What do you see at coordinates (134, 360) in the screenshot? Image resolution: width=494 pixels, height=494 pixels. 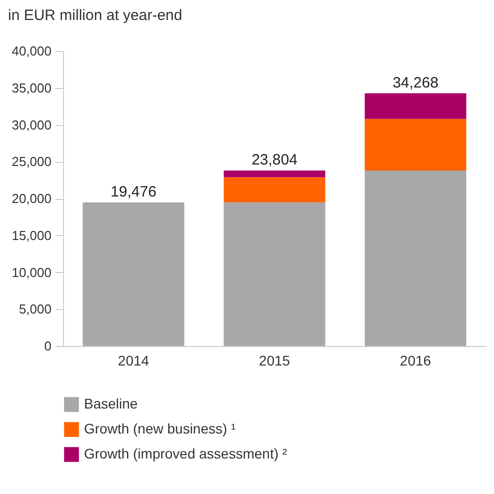 I see `x-tick-label: 2014` at bounding box center [134, 360].